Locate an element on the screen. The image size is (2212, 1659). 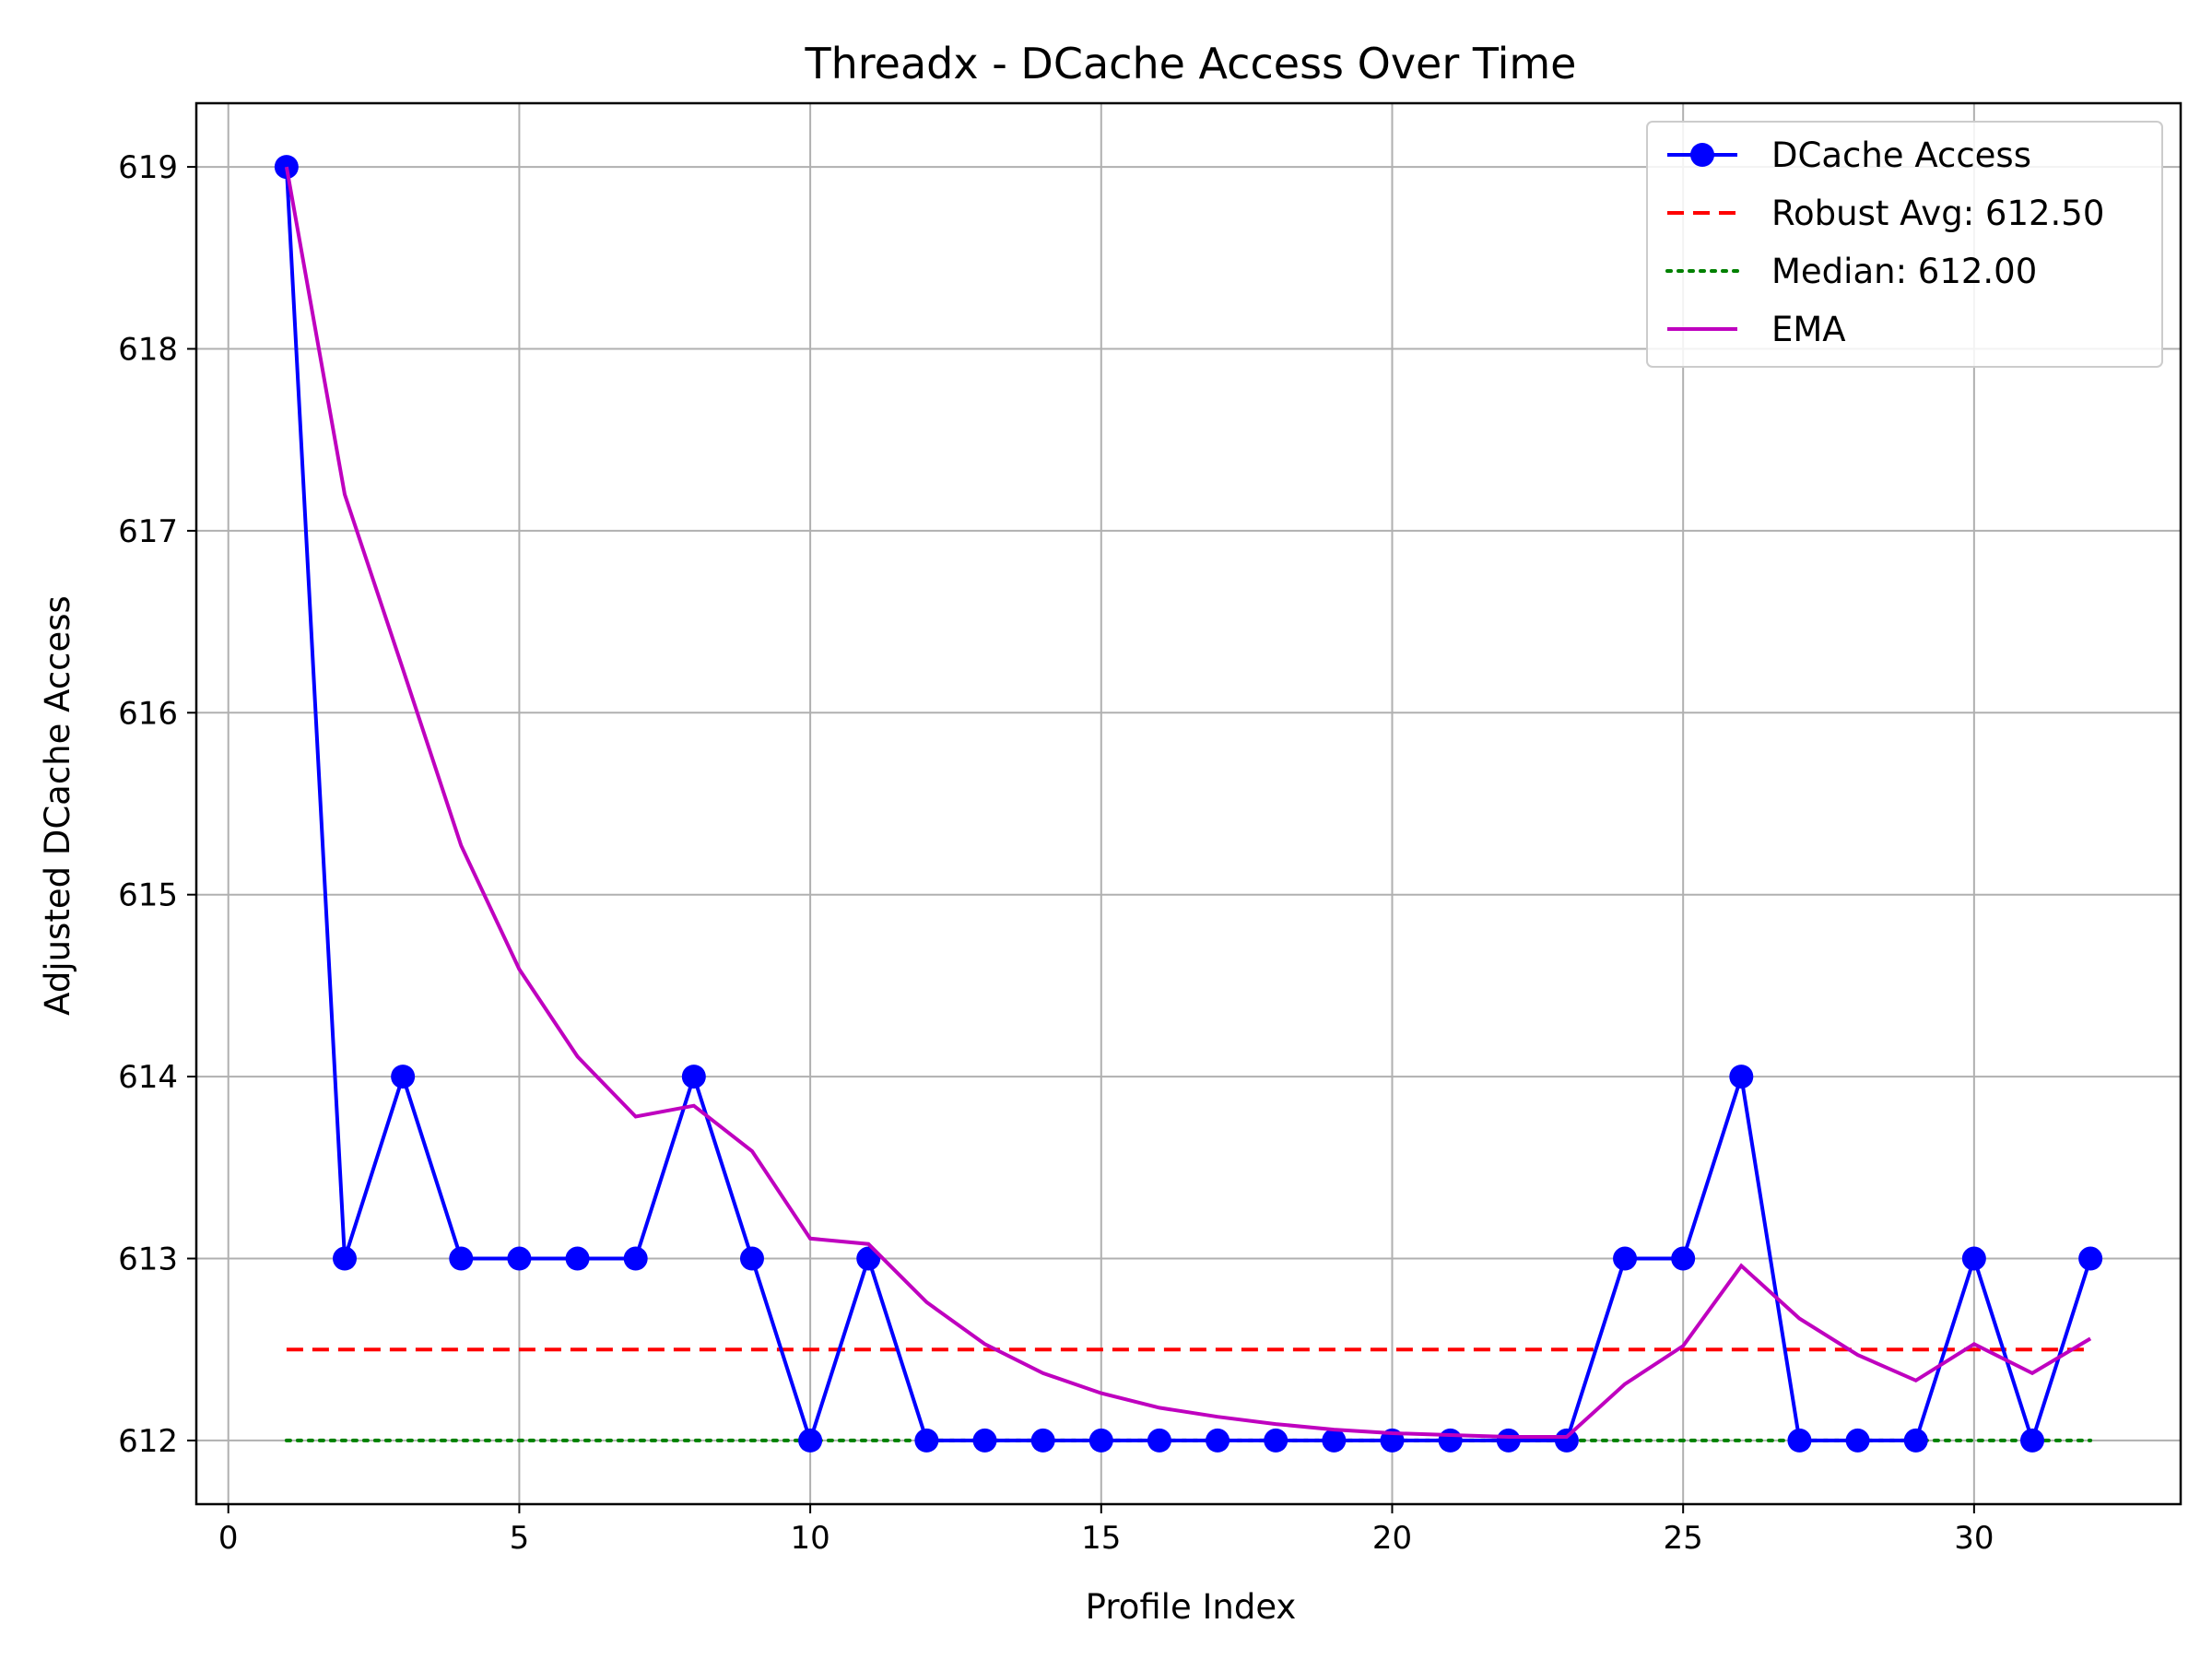
x-tick-label: 0 is located at coordinates (228, 1538).